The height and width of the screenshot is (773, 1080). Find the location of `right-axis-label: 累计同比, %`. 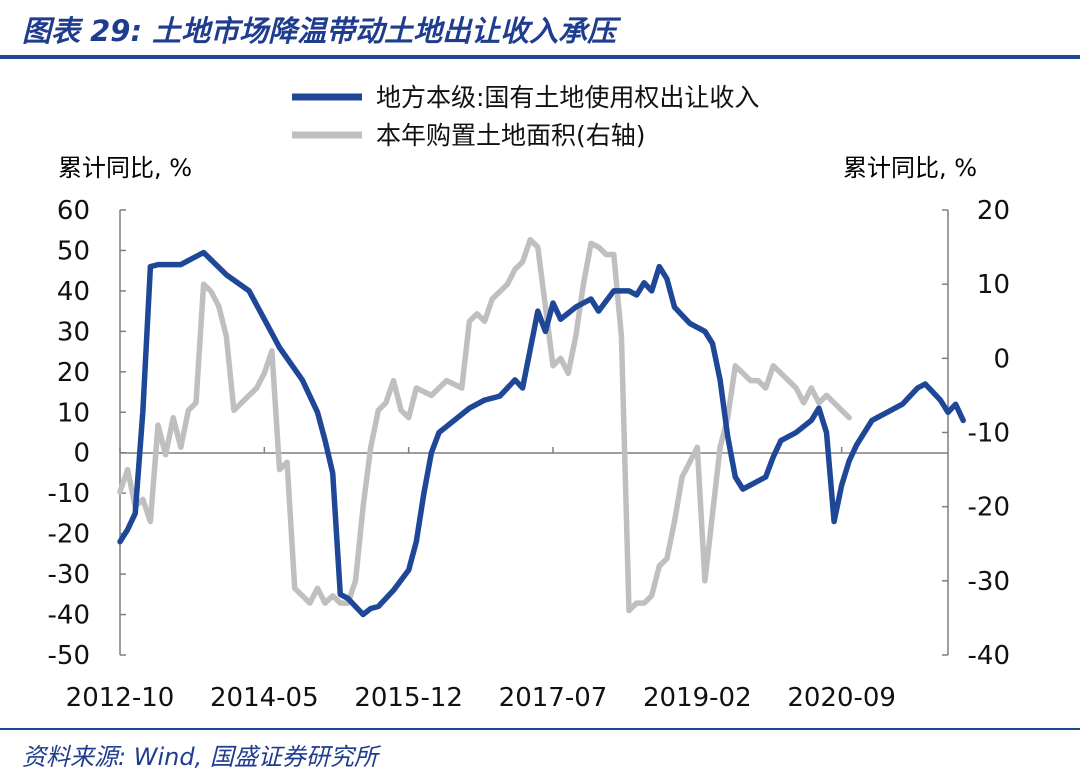

right-axis-label: 累计同比, % is located at coordinates (910, 168).